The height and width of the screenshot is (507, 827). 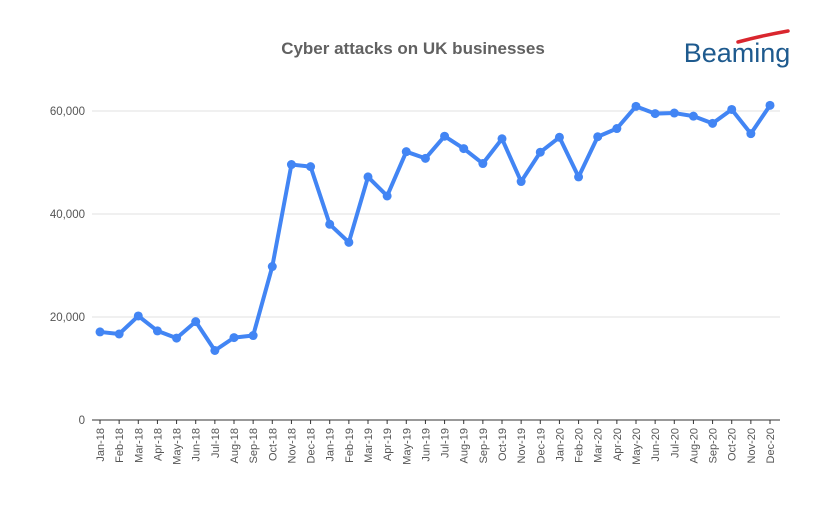 I want to click on x-tick-label: Dec-20, so click(x=771, y=445).